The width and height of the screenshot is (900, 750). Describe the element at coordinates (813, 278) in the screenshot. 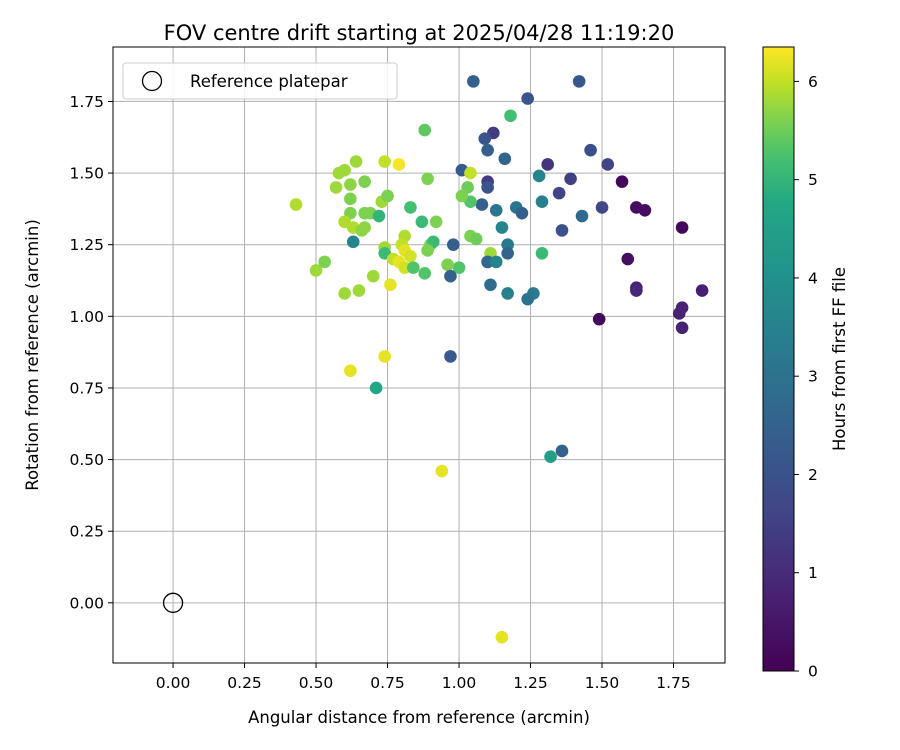

I see `colorbar-tick-label: 4` at that location.